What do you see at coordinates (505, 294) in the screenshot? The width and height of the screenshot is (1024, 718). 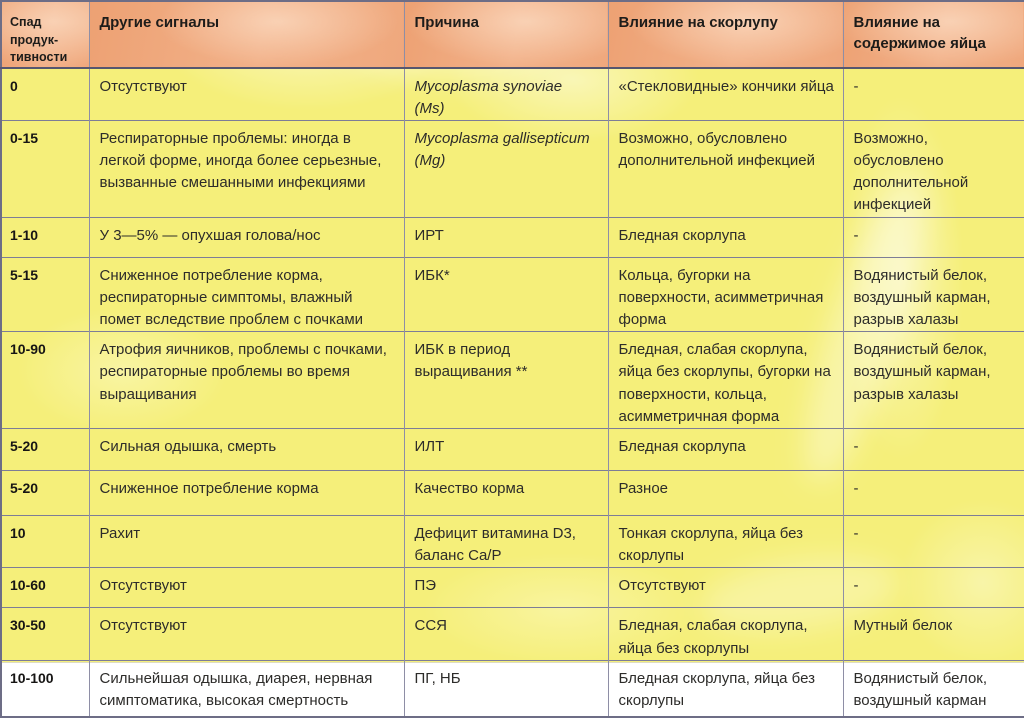 I see `cell-cause: ИБК*` at bounding box center [505, 294].